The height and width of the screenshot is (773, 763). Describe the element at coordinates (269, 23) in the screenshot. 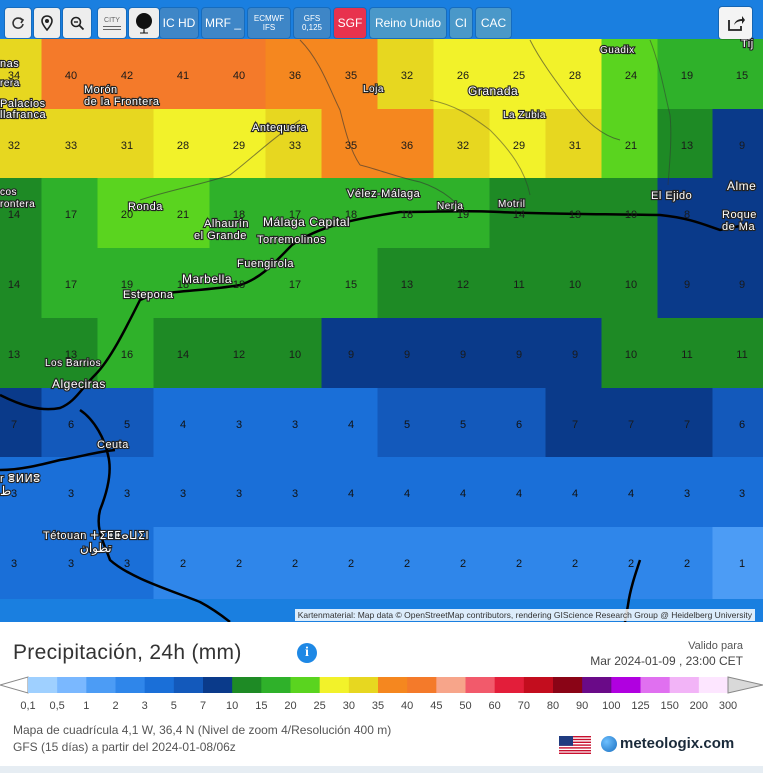

I see `model-button-ecmwf: ECMWF IFS` at that location.